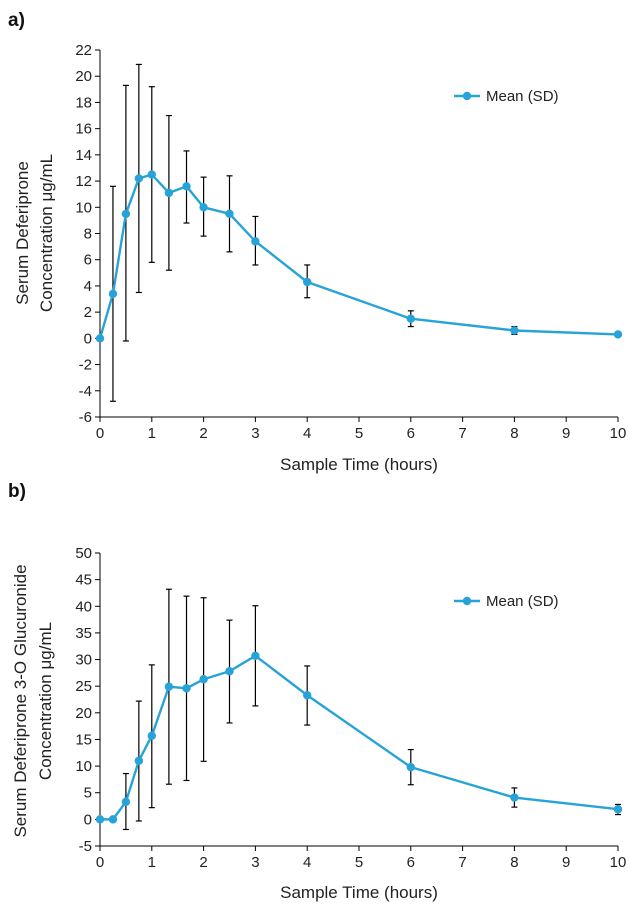 The height and width of the screenshot is (908, 630). What do you see at coordinates (85, 846) in the screenshot?
I see `y-tick-label: -5` at bounding box center [85, 846].